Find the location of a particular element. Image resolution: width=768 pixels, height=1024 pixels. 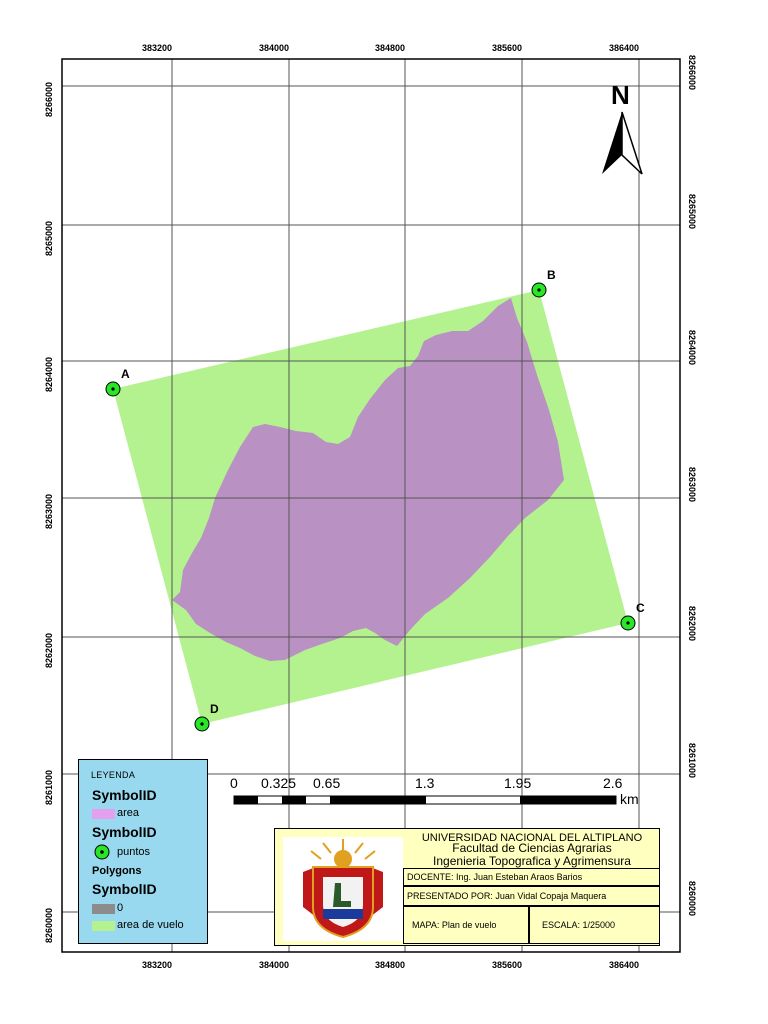

university-name: UNIVERSIDAD NACIONAL DEL ALTIPLANO is located at coordinates (532, 838).